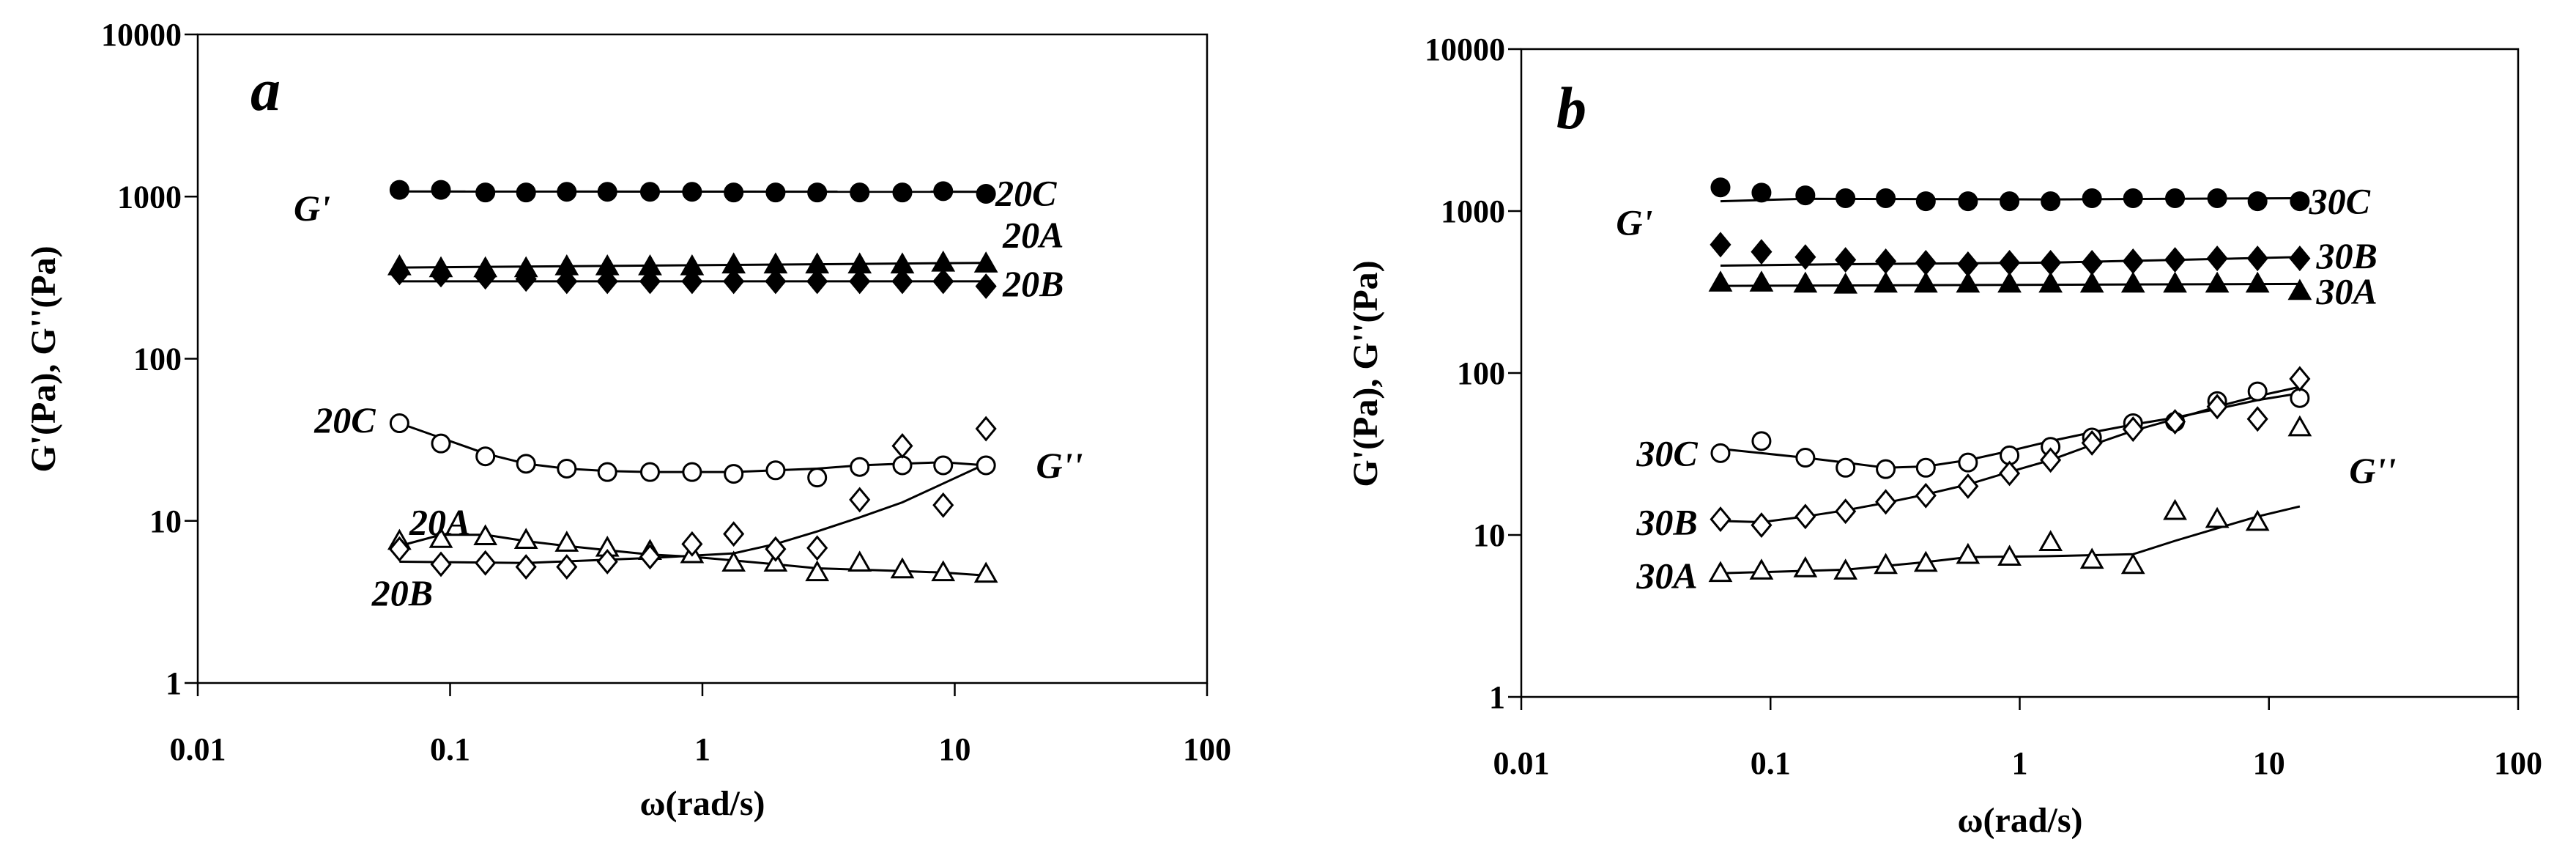 The height and width of the screenshot is (864, 2576). What do you see at coordinates (692, 381) in the screenshot?
I see `data-points` at bounding box center [692, 381].